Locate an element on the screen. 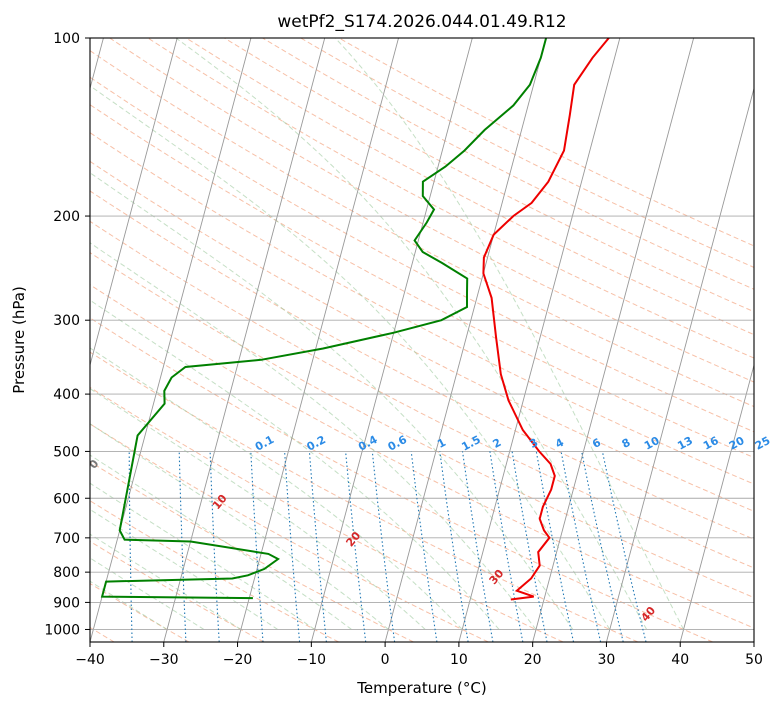 This screenshot has width=775, height=708. y-tick-label: 900 is located at coordinates (66, 603).